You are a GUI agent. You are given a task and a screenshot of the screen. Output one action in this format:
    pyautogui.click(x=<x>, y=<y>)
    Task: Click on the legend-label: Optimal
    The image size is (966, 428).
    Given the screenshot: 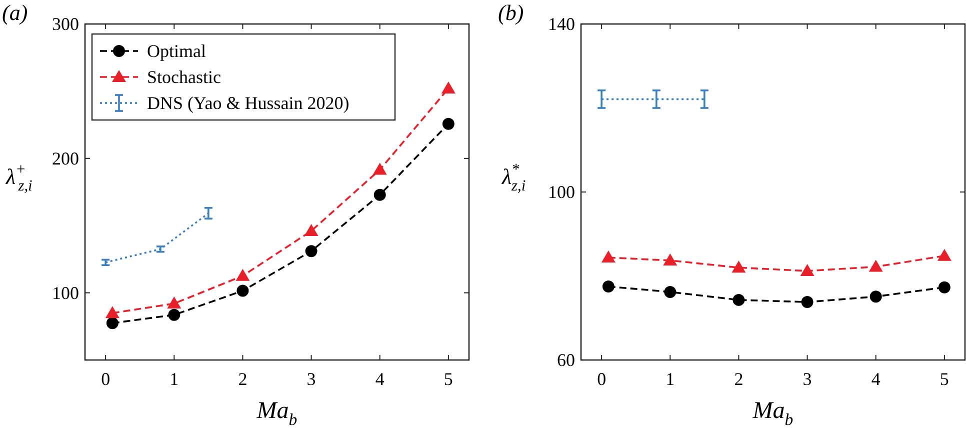 What is the action you would take?
    pyautogui.click(x=176, y=51)
    